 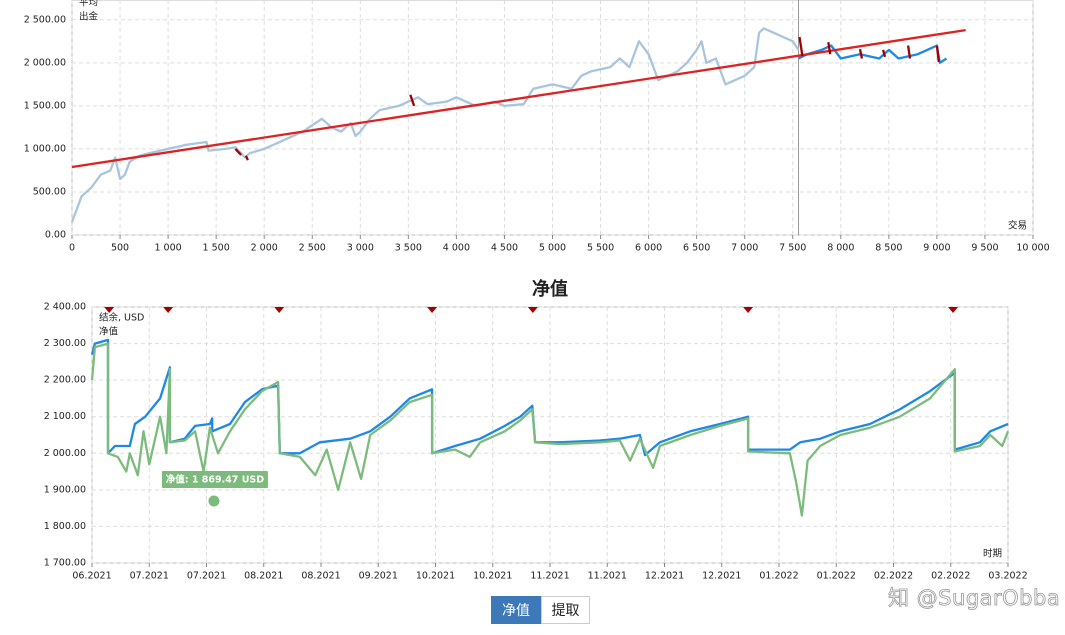 I want to click on x-tick-label: 9 500, so click(x=984, y=248).